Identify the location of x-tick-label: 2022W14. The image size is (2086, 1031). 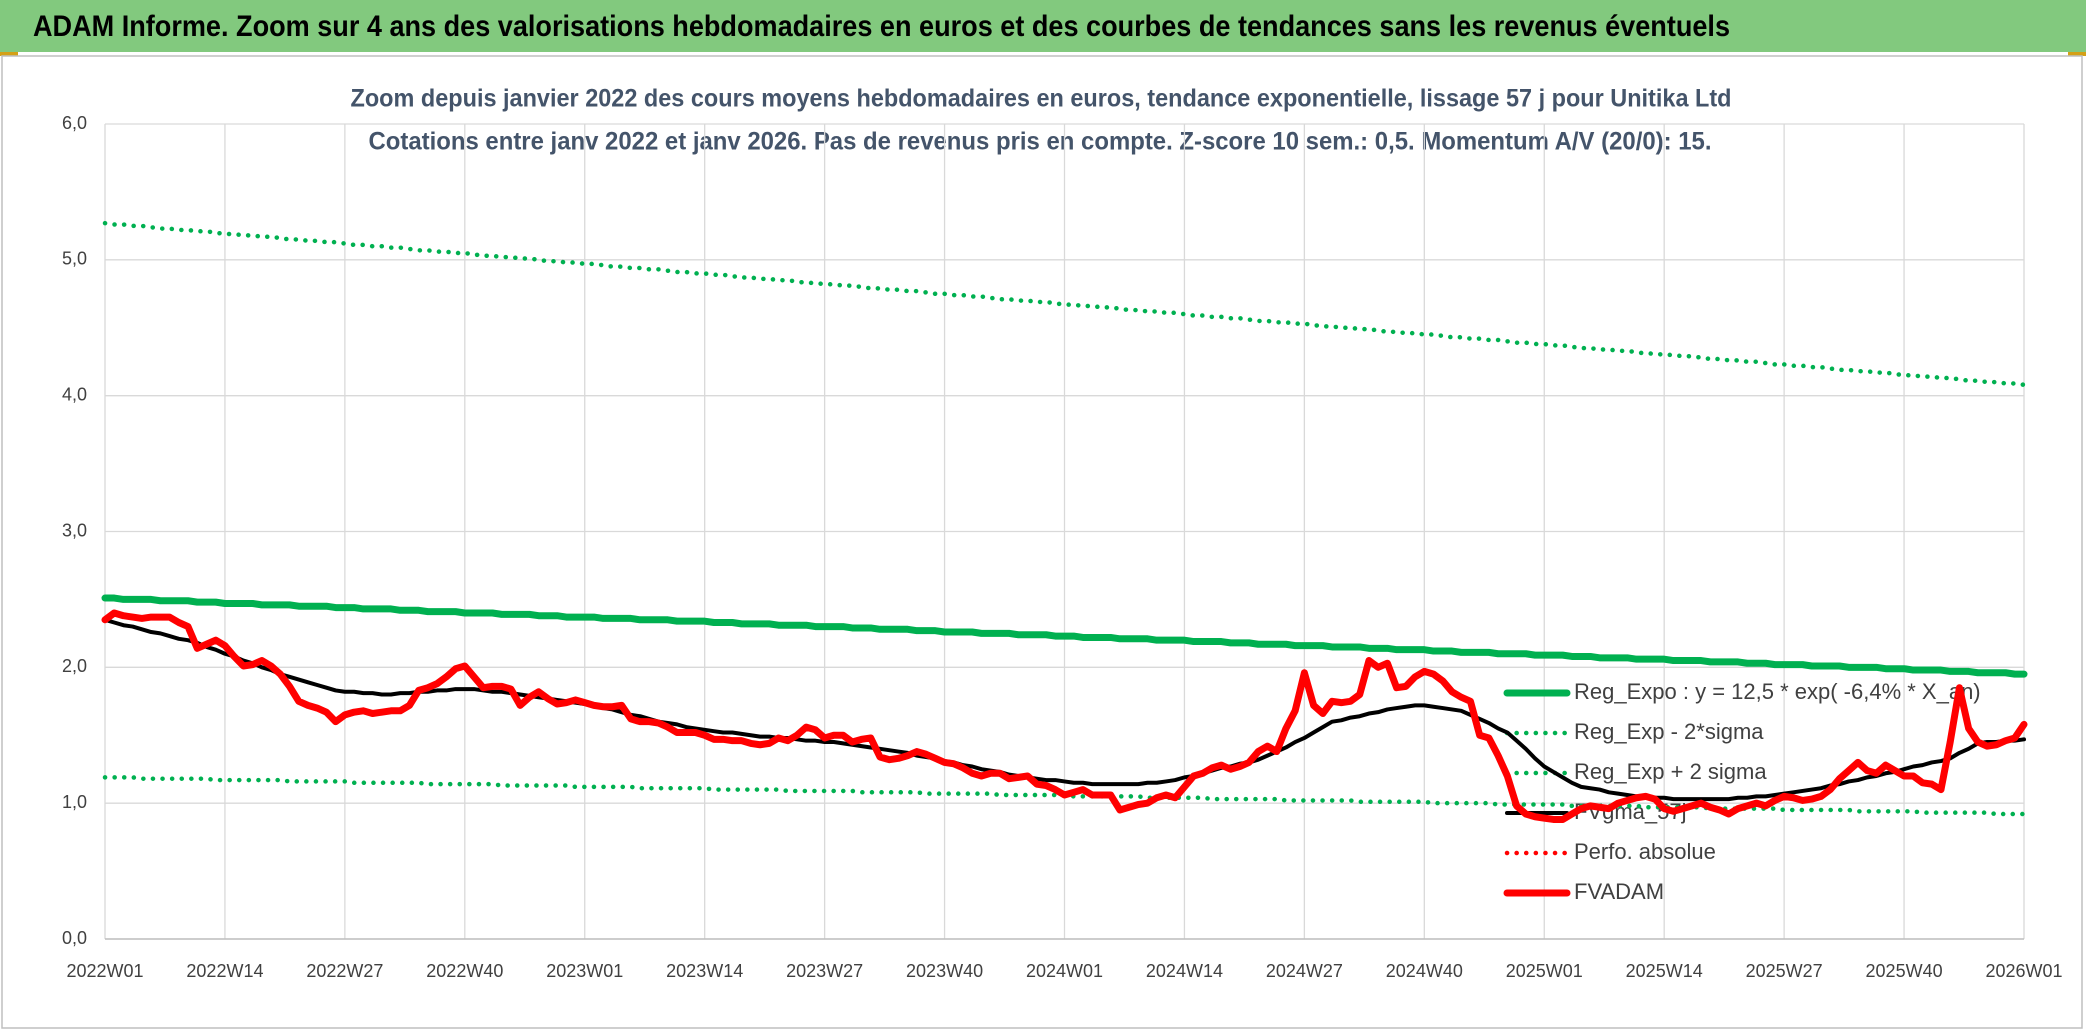
(224, 971).